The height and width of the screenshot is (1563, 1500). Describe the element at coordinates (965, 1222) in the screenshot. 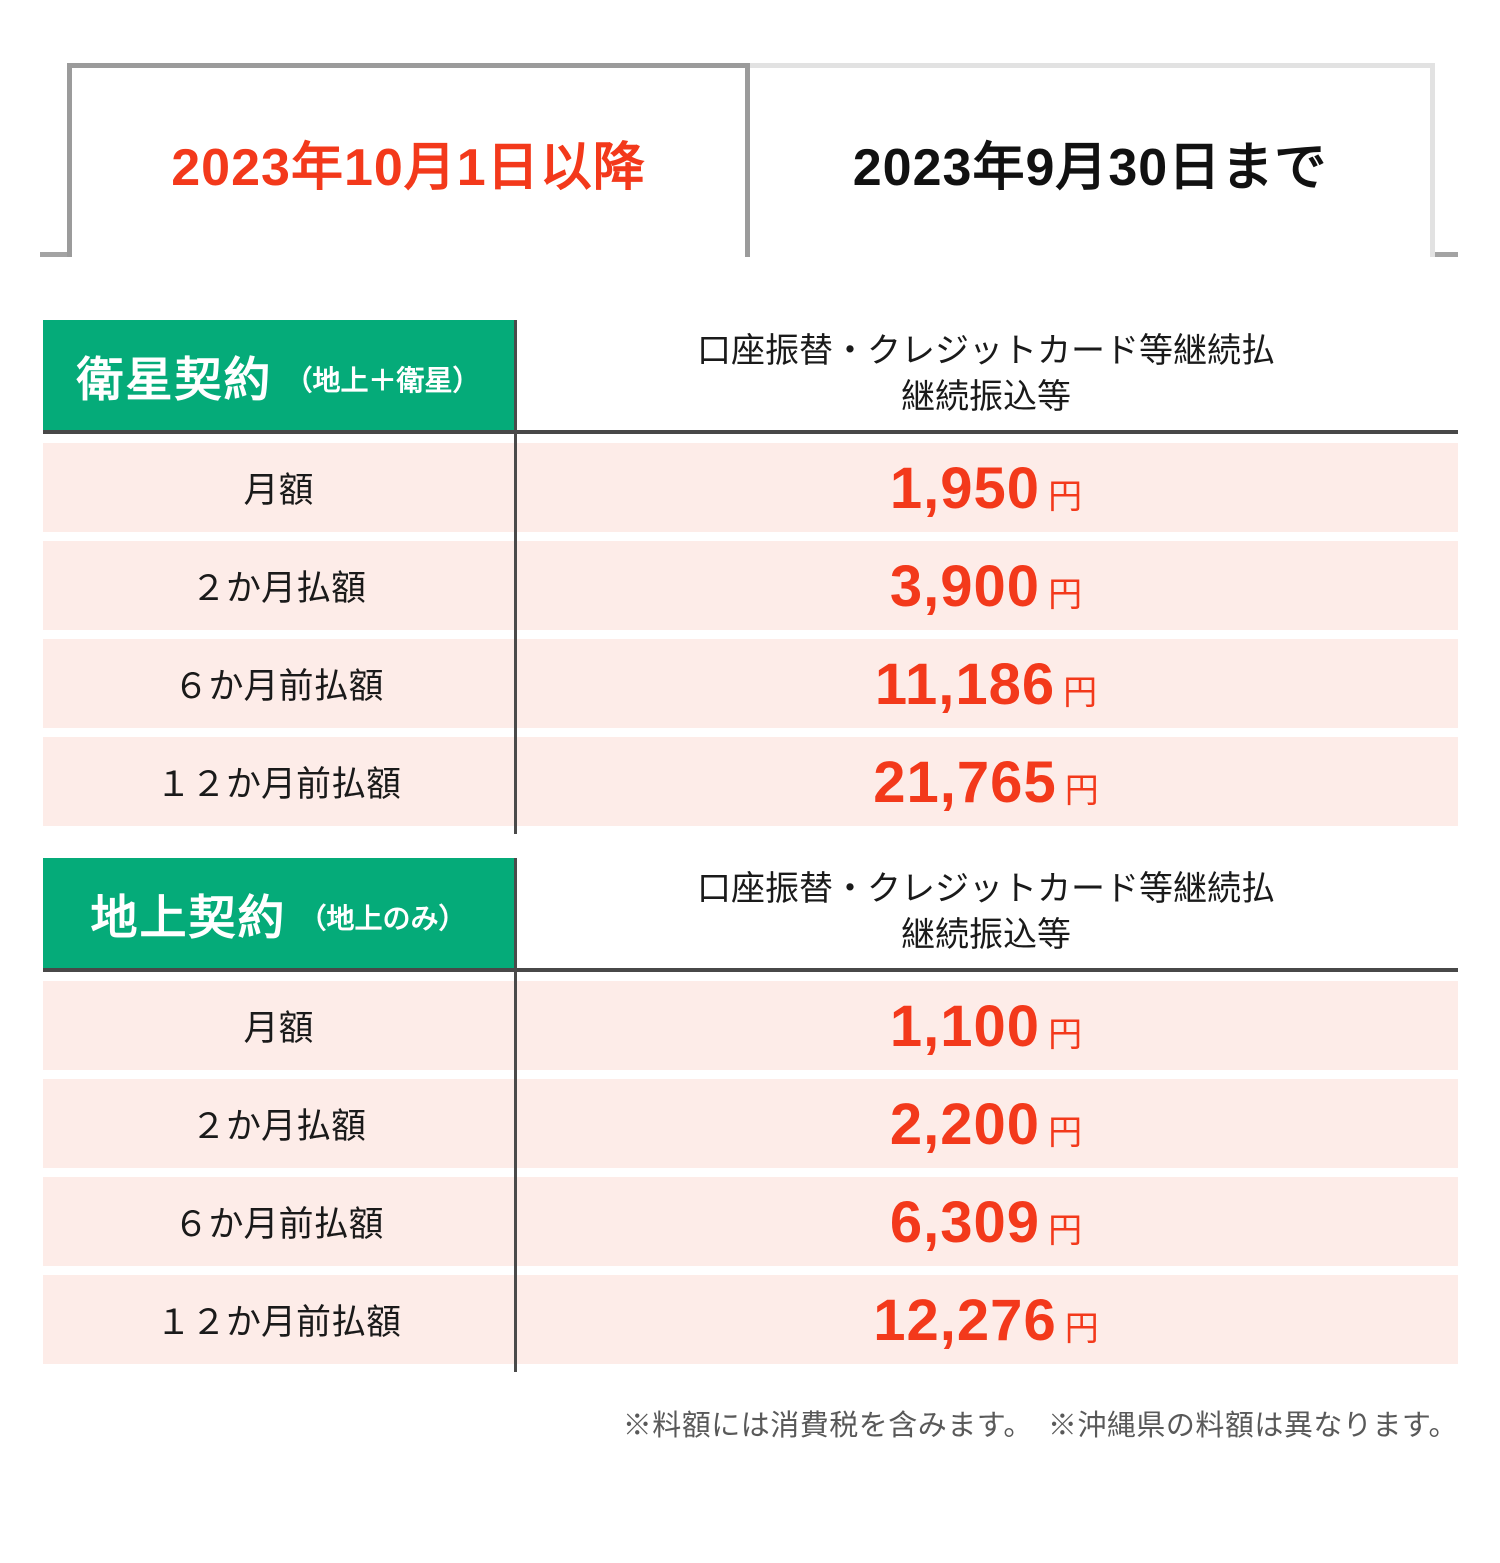

I see `price-amount: 6,309` at that location.